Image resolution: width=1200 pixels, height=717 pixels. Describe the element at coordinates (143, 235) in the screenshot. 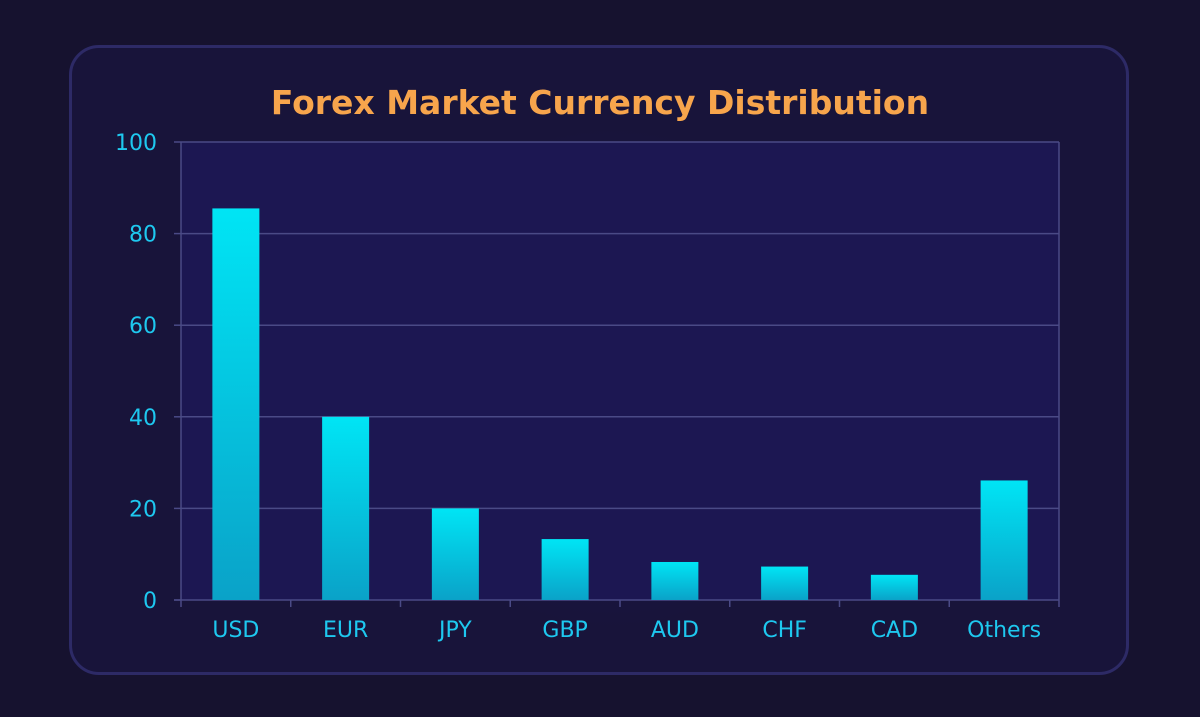

I see `y-tick-label: 80` at that location.